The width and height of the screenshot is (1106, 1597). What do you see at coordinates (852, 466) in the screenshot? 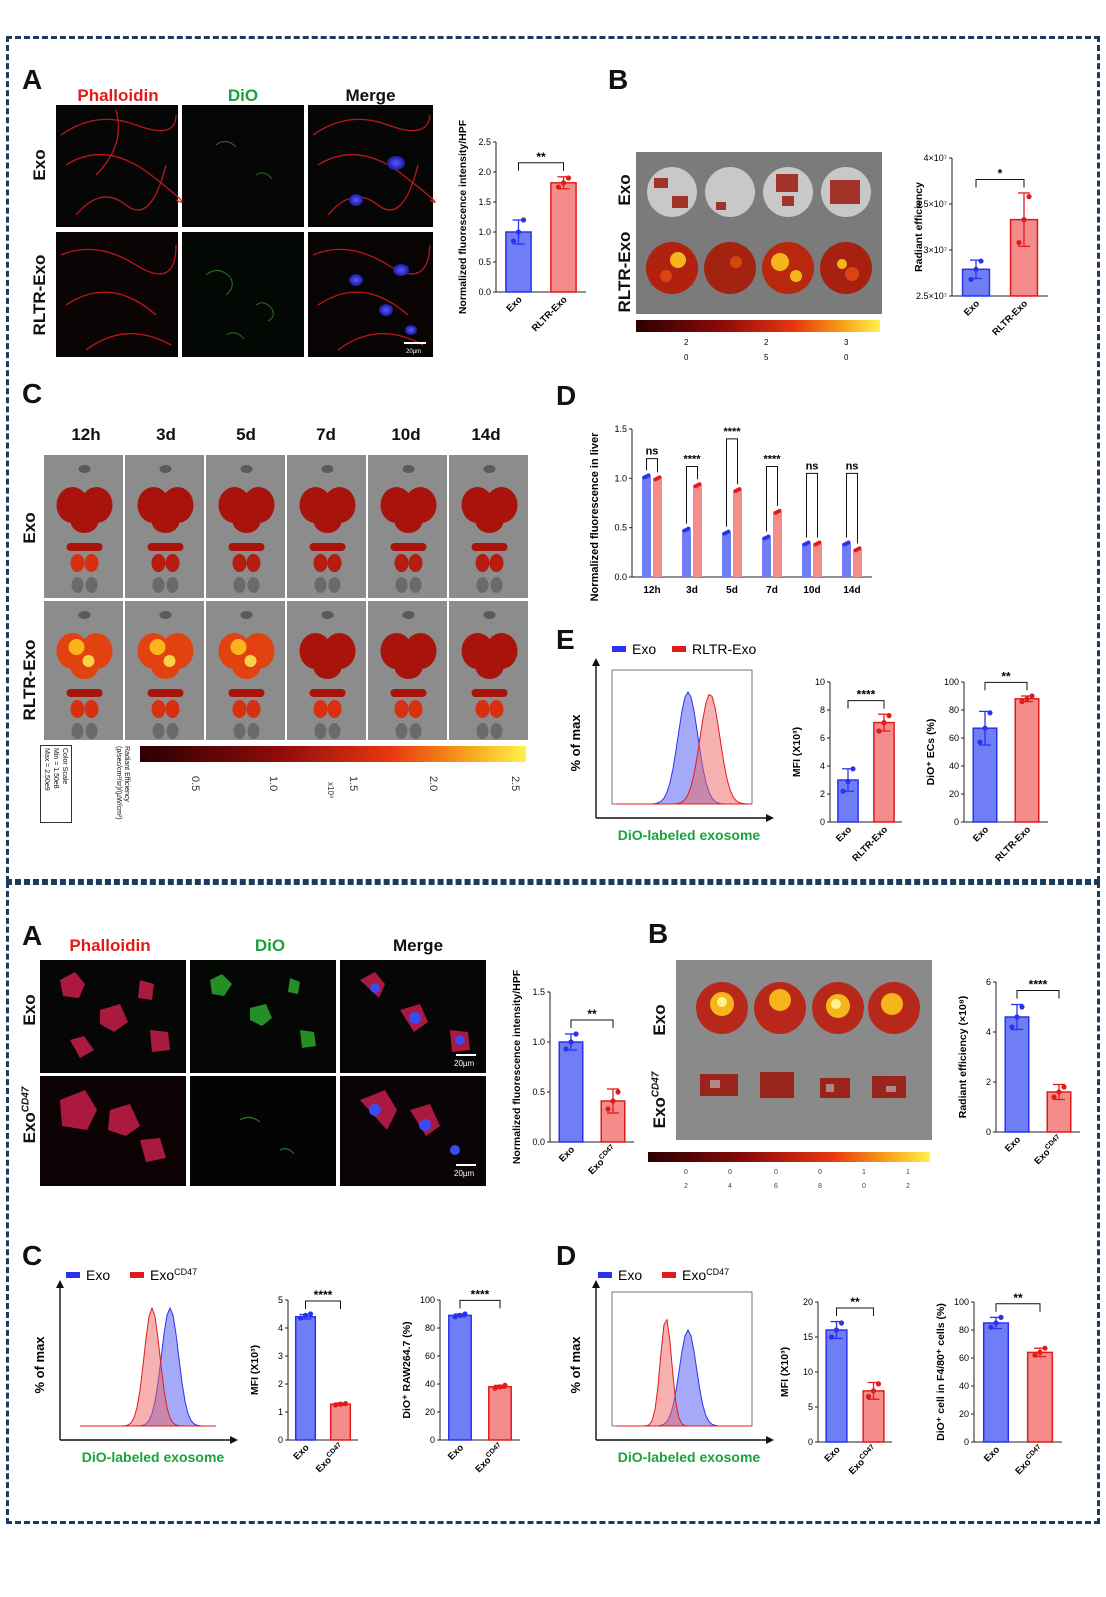
I see `significance-label: ns` at bounding box center [852, 466].